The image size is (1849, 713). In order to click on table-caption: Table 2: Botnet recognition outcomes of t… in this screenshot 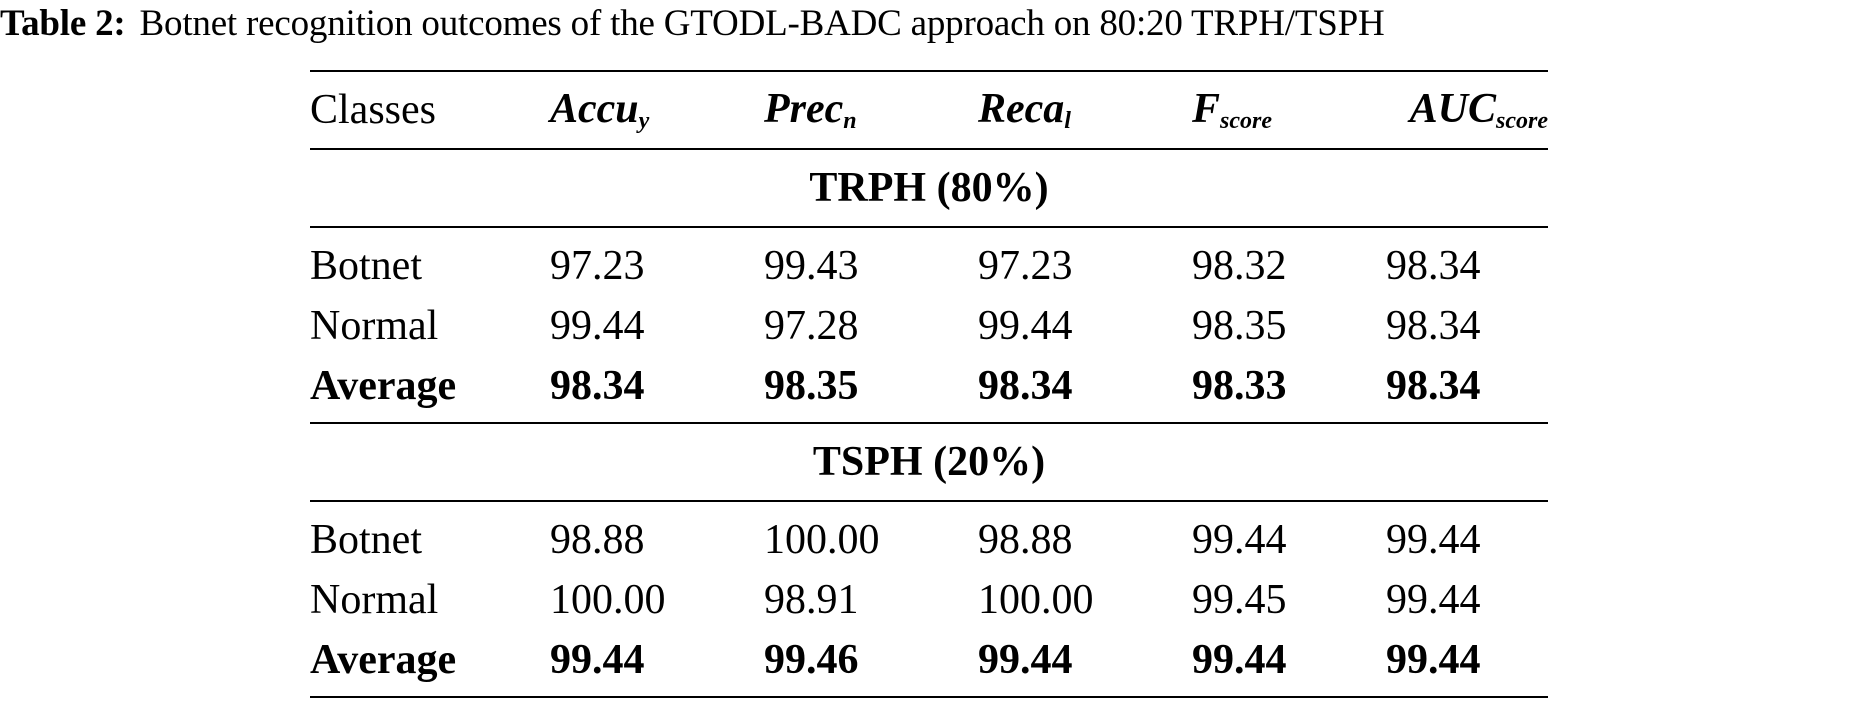, I will do `click(924, 24)`.